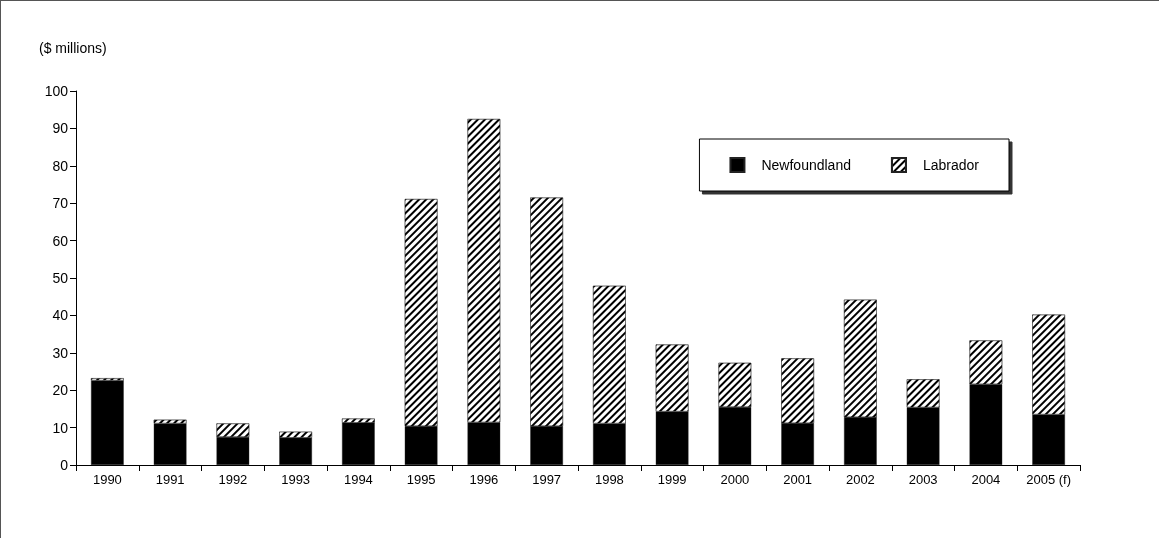  What do you see at coordinates (923, 479) in the screenshot?
I see `x-tick-label: 2003` at bounding box center [923, 479].